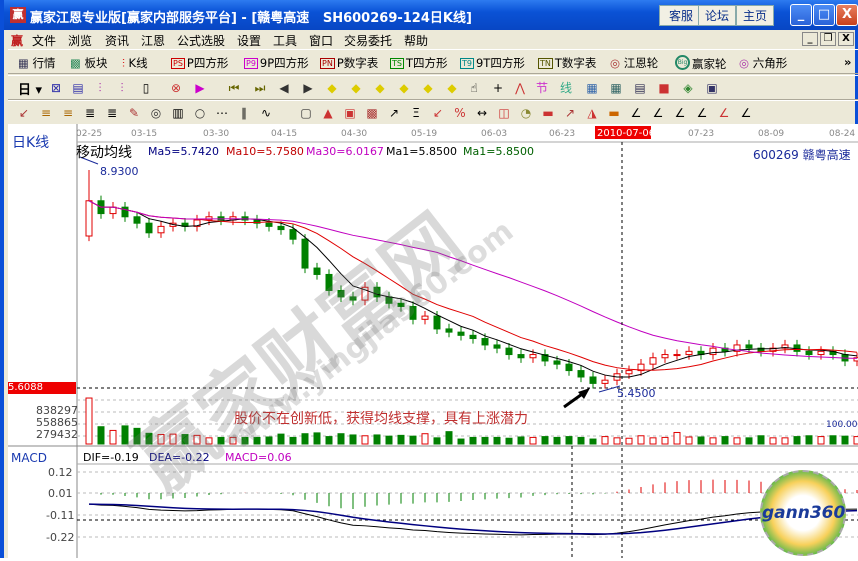 This screenshot has height=561, width=858. What do you see at coordinates (200, 63) in the screenshot?
I see `p-square-button: PS P四方形` at bounding box center [200, 63].